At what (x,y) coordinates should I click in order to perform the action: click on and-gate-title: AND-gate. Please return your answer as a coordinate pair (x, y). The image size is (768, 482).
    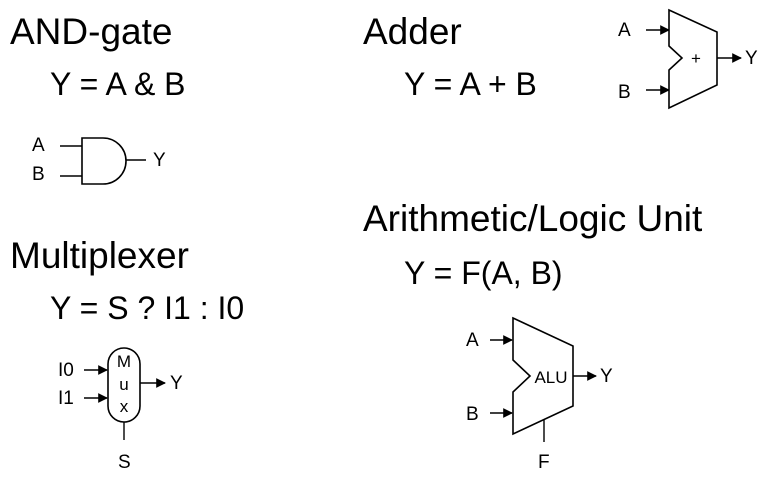
    Looking at the image, I should click on (91, 31).